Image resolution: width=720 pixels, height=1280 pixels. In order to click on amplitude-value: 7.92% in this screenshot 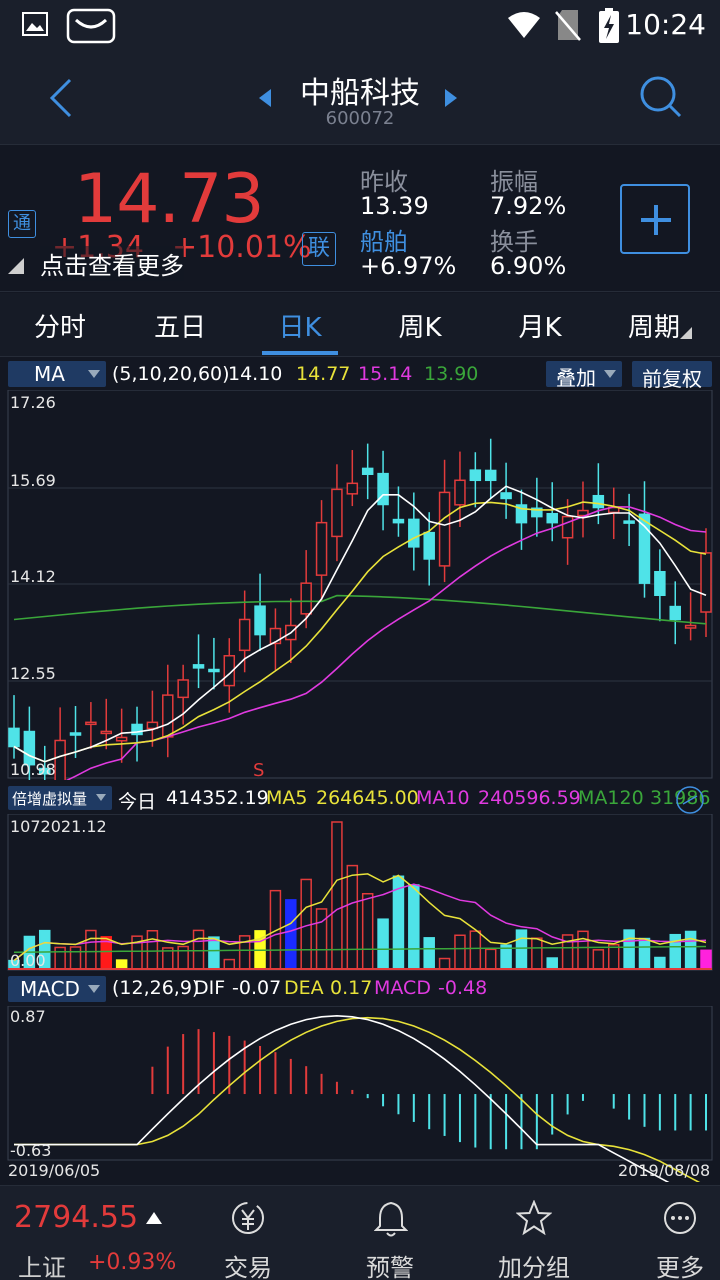, I will do `click(528, 206)`.